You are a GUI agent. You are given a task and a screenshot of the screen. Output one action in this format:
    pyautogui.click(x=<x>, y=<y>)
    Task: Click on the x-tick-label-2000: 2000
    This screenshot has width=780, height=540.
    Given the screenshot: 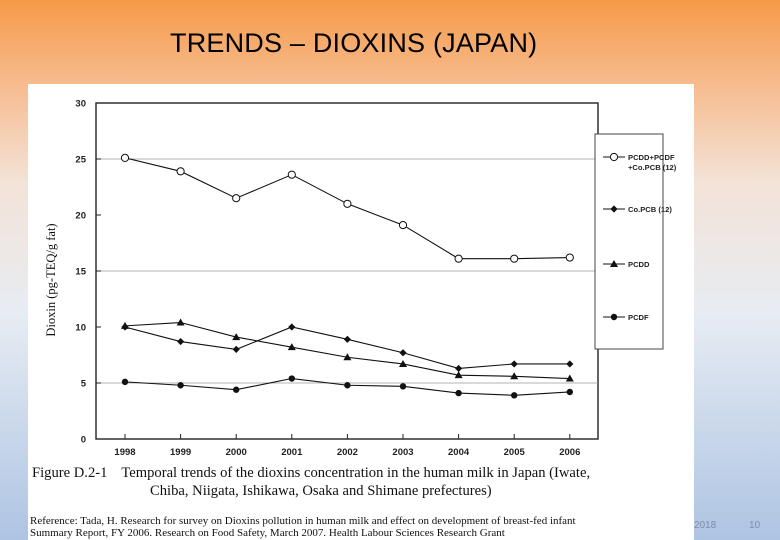 What is the action you would take?
    pyautogui.click(x=236, y=452)
    